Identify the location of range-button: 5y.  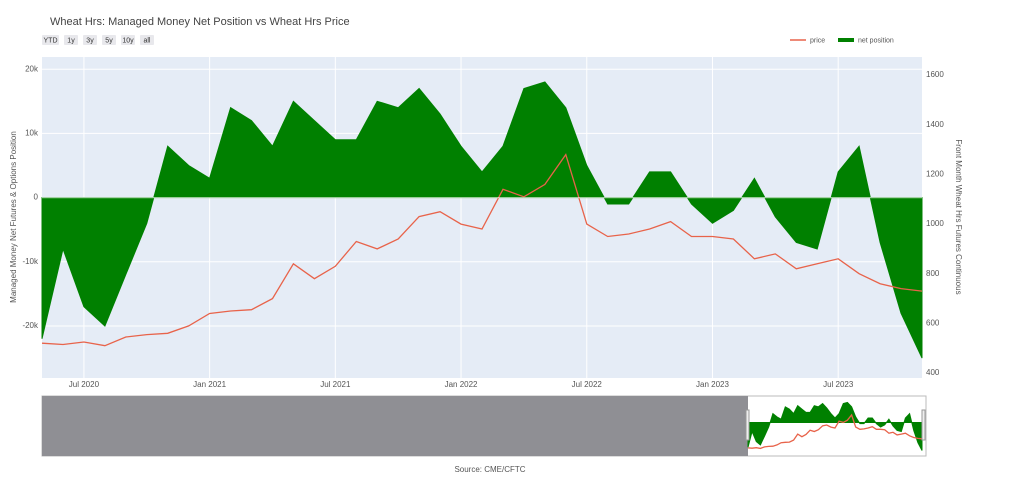
(109, 40).